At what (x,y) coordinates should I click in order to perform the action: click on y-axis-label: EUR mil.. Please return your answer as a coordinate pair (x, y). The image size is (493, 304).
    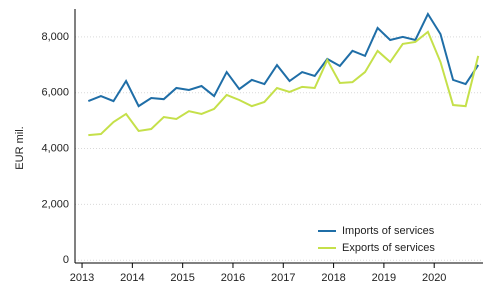
    Looking at the image, I should click on (20, 147).